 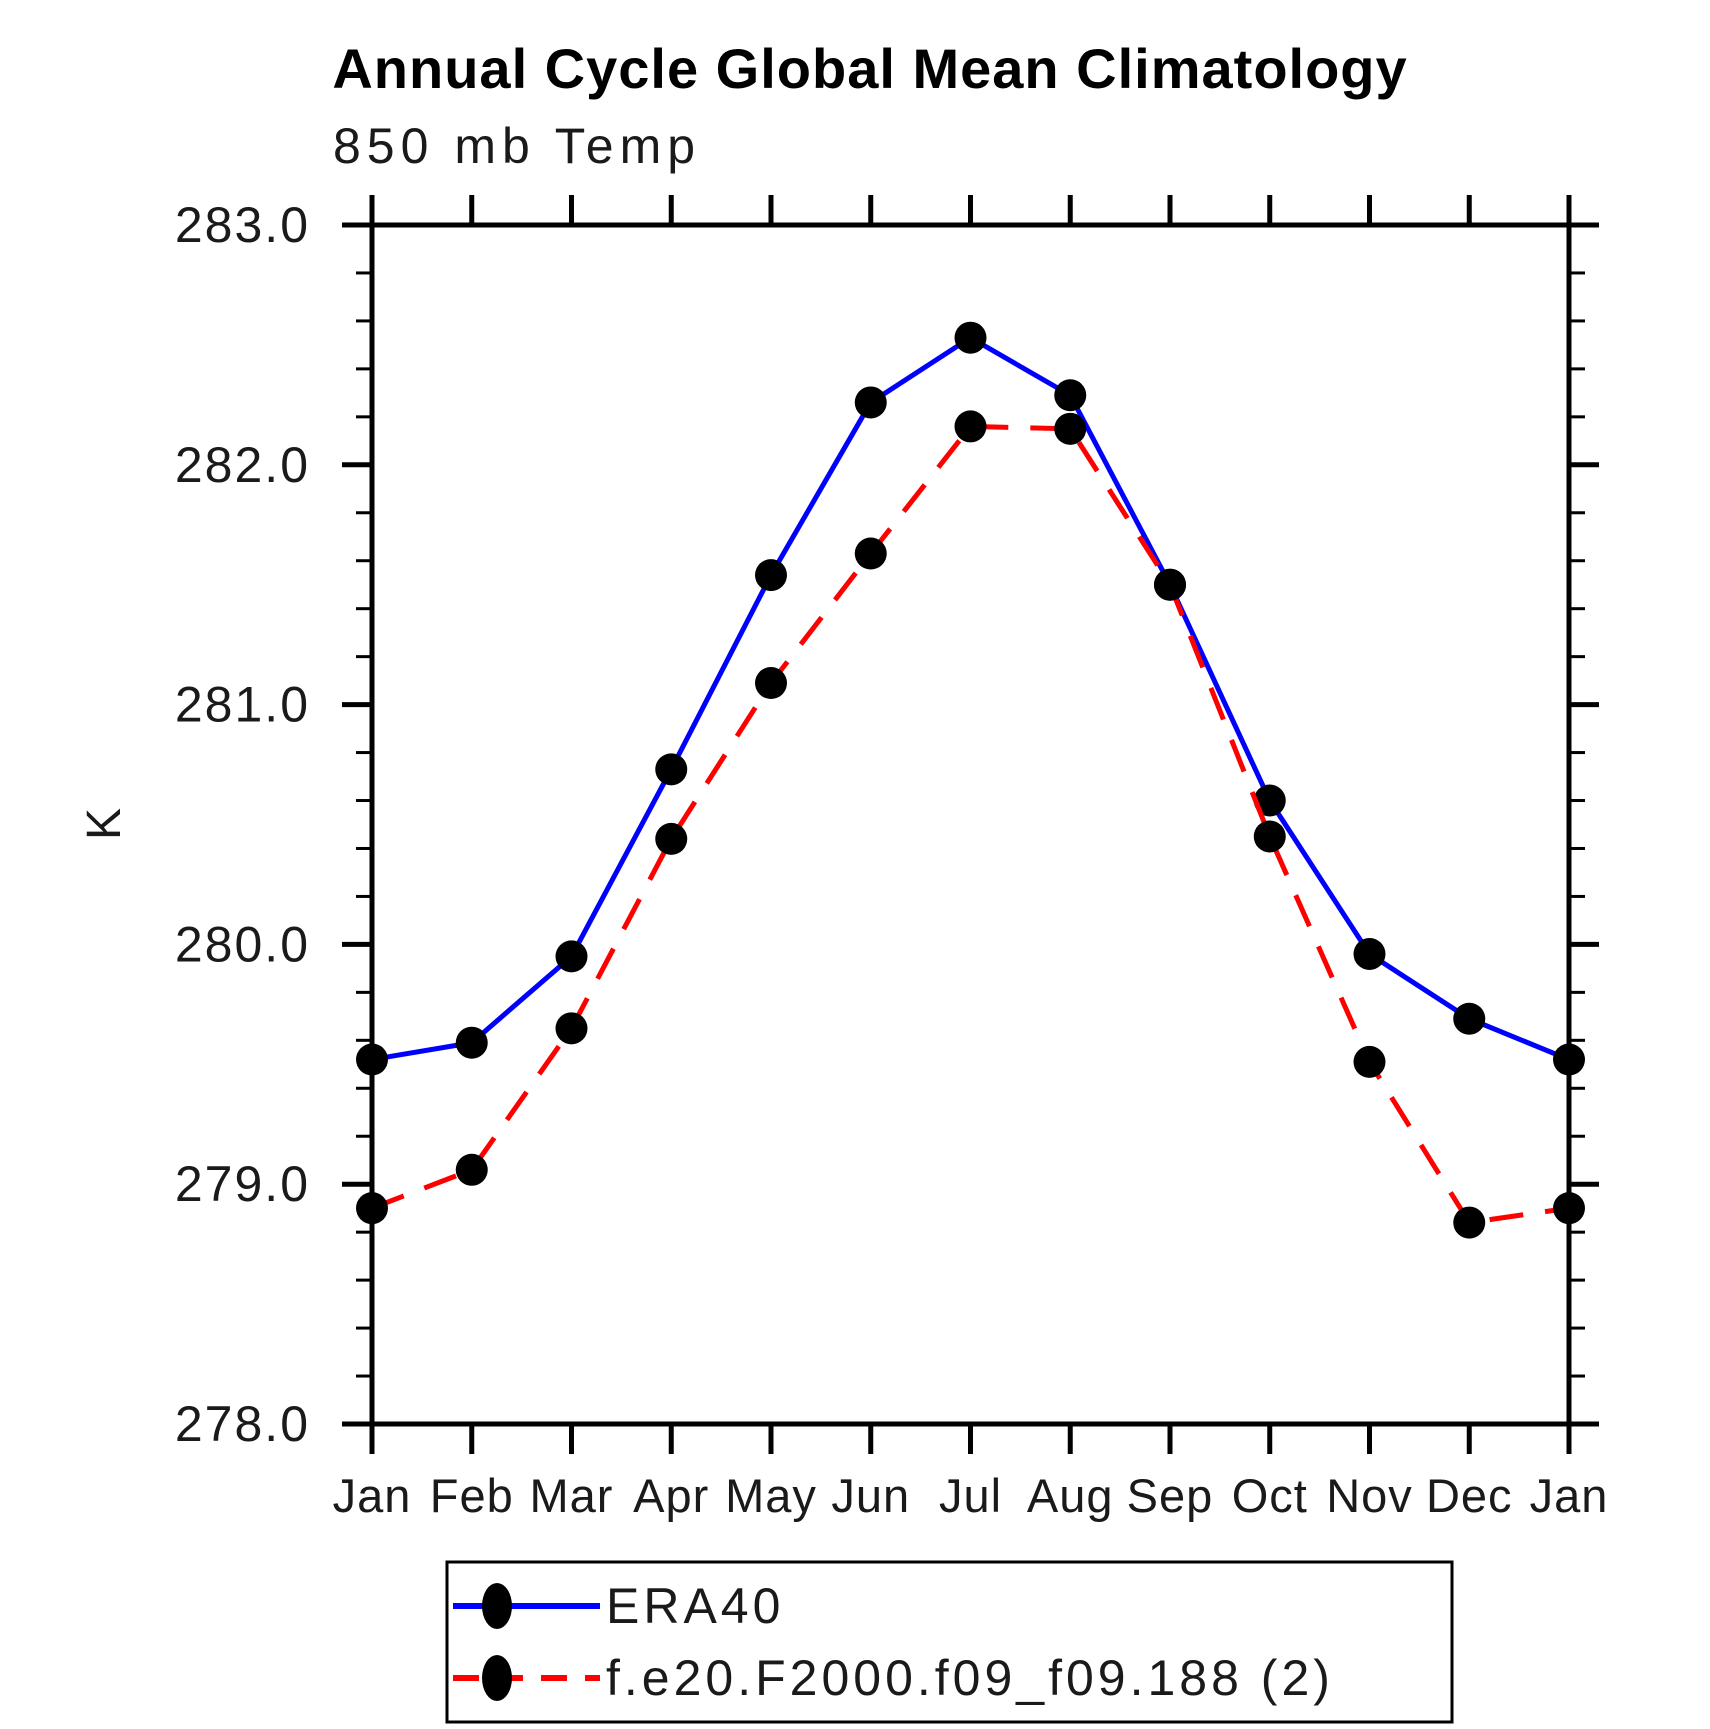 I want to click on chart-subtitle: 850 mb Temp, so click(x=517, y=146).